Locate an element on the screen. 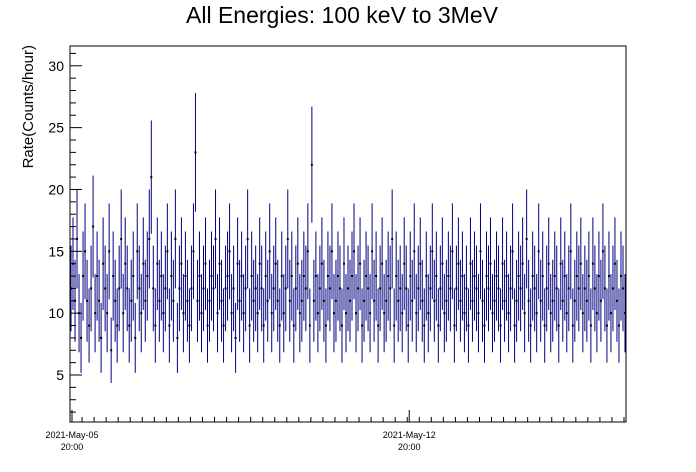 The image size is (696, 472). y-tick-label: 20 is located at coordinates (56, 189).